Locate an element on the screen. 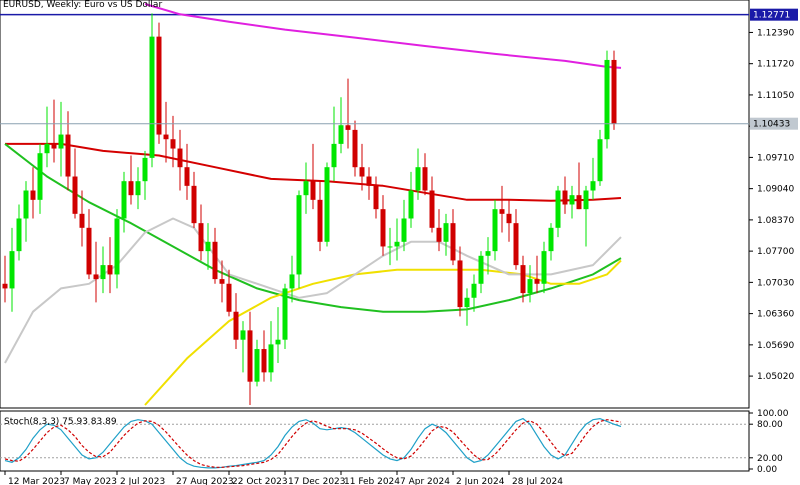 Image resolution: width=800 pixels, height=485 pixels. y-tick-label: 1.05690 is located at coordinates (775, 346).